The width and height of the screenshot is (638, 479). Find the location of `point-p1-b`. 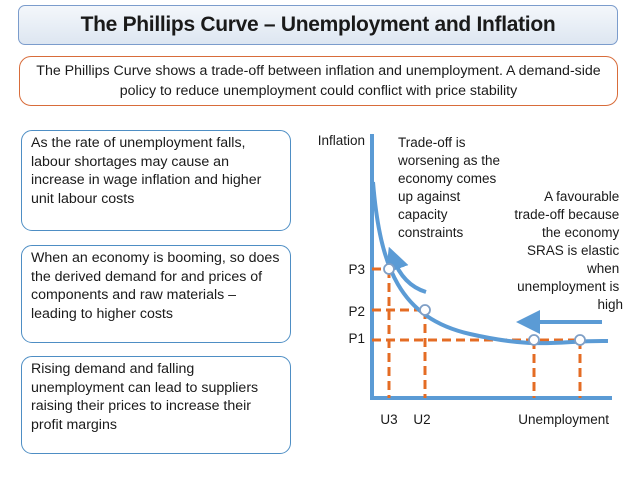

point-p1-b is located at coordinates (580, 340).